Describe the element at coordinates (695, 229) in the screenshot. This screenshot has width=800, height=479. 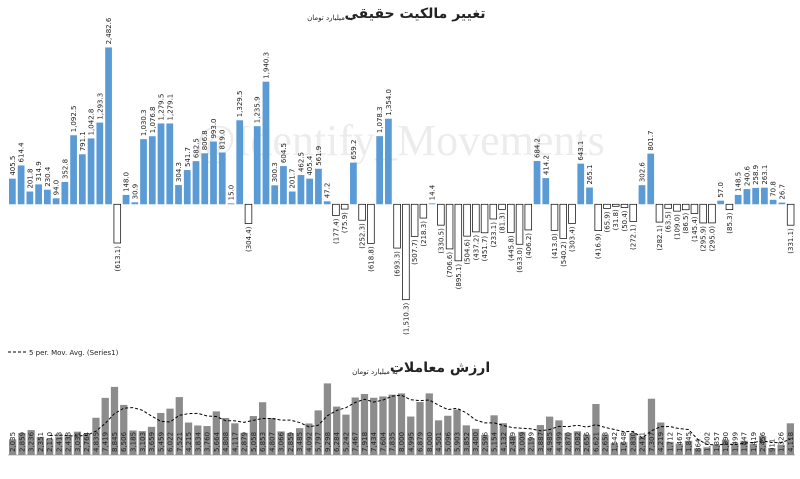
I see `data-label: (145.4)` at that location.